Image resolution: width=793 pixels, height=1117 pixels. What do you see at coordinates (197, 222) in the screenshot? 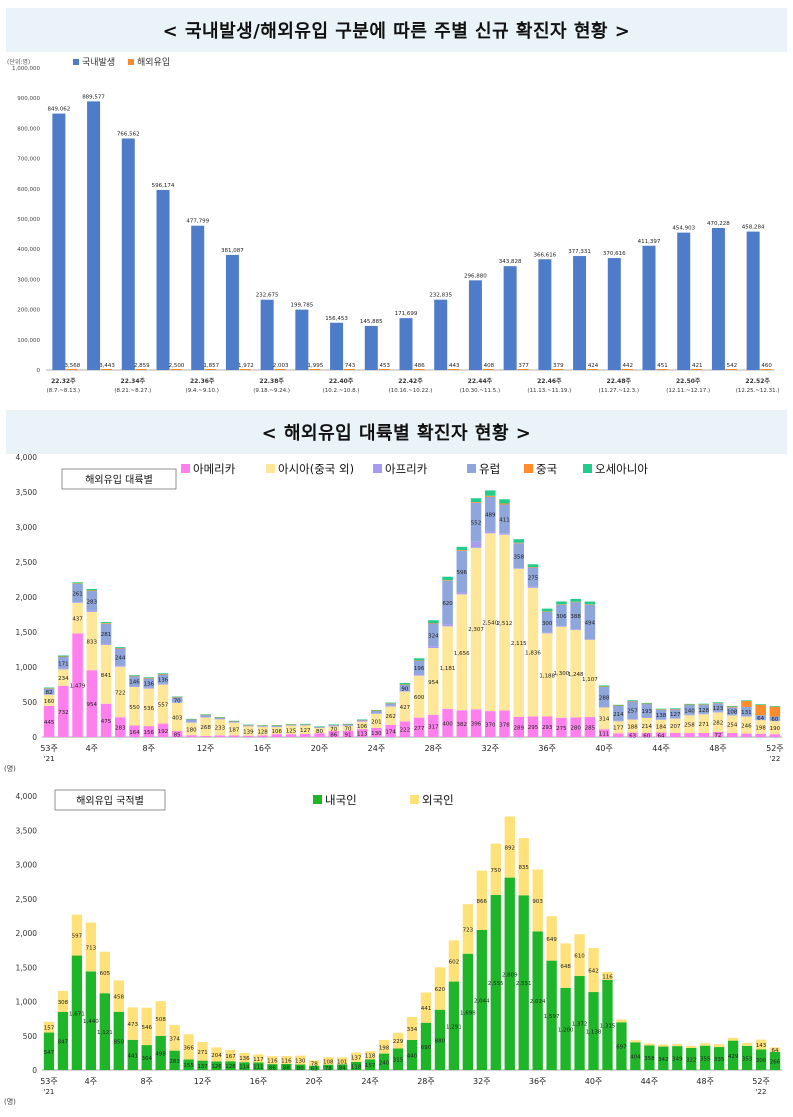
I see `data-label-domestic: 477,799` at bounding box center [197, 222].